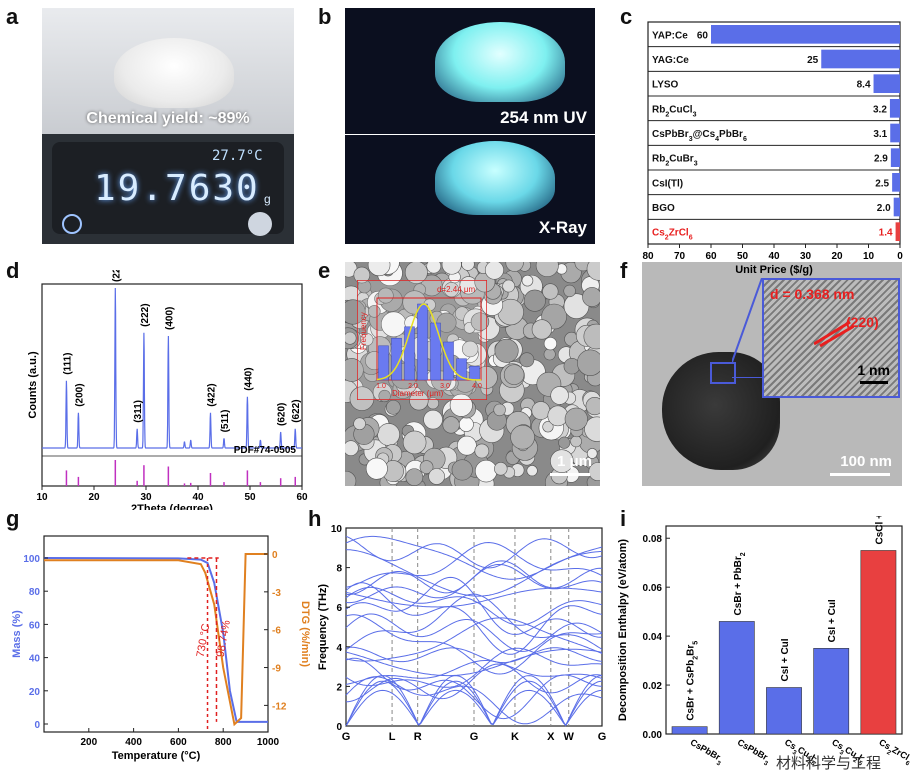  I want to click on particle, so click(721, 411).